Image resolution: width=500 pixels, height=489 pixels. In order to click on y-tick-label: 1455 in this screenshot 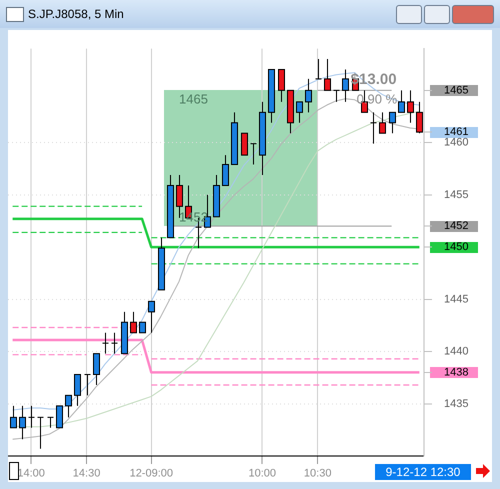, I will do `click(456, 194)`.